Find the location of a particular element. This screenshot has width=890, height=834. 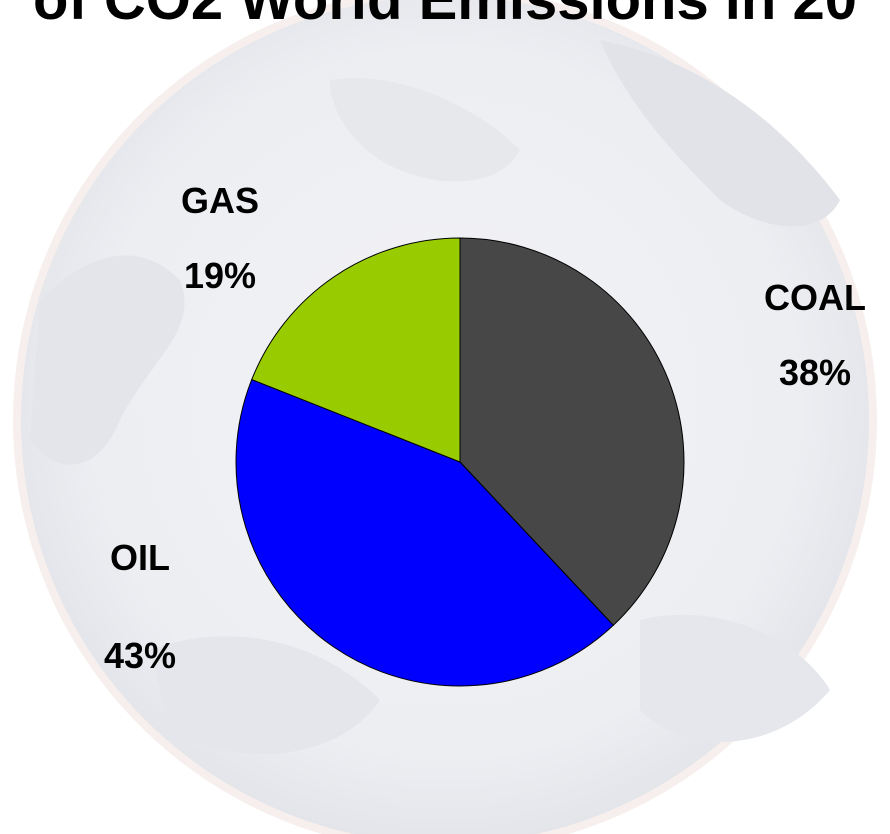

slice-value-oil: 43% is located at coordinates (140, 655).